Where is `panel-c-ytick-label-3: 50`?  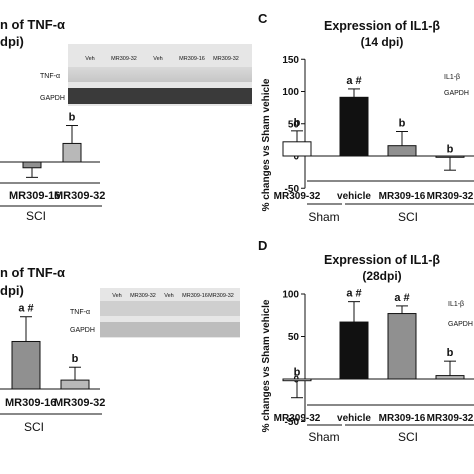
panel-c-ytick-label-3: 50 is located at coordinates (294, 124).